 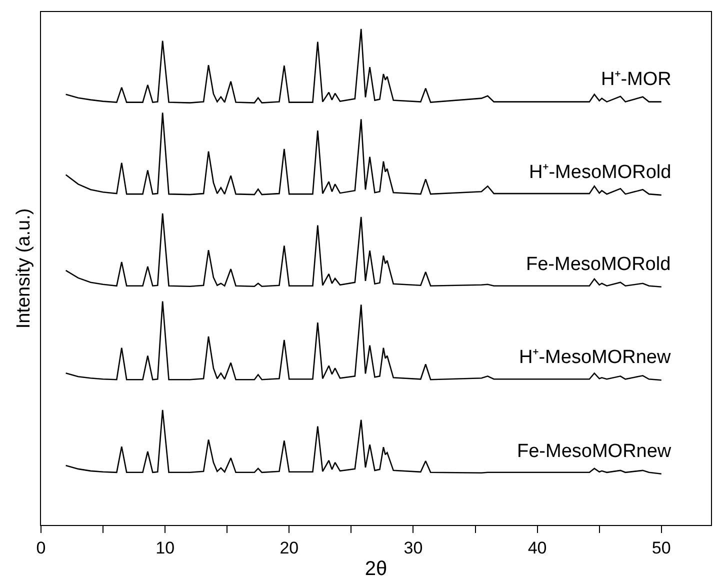 What do you see at coordinates (600, 172) in the screenshot?
I see `series-label: H⁺-MesoMORold` at bounding box center [600, 172].